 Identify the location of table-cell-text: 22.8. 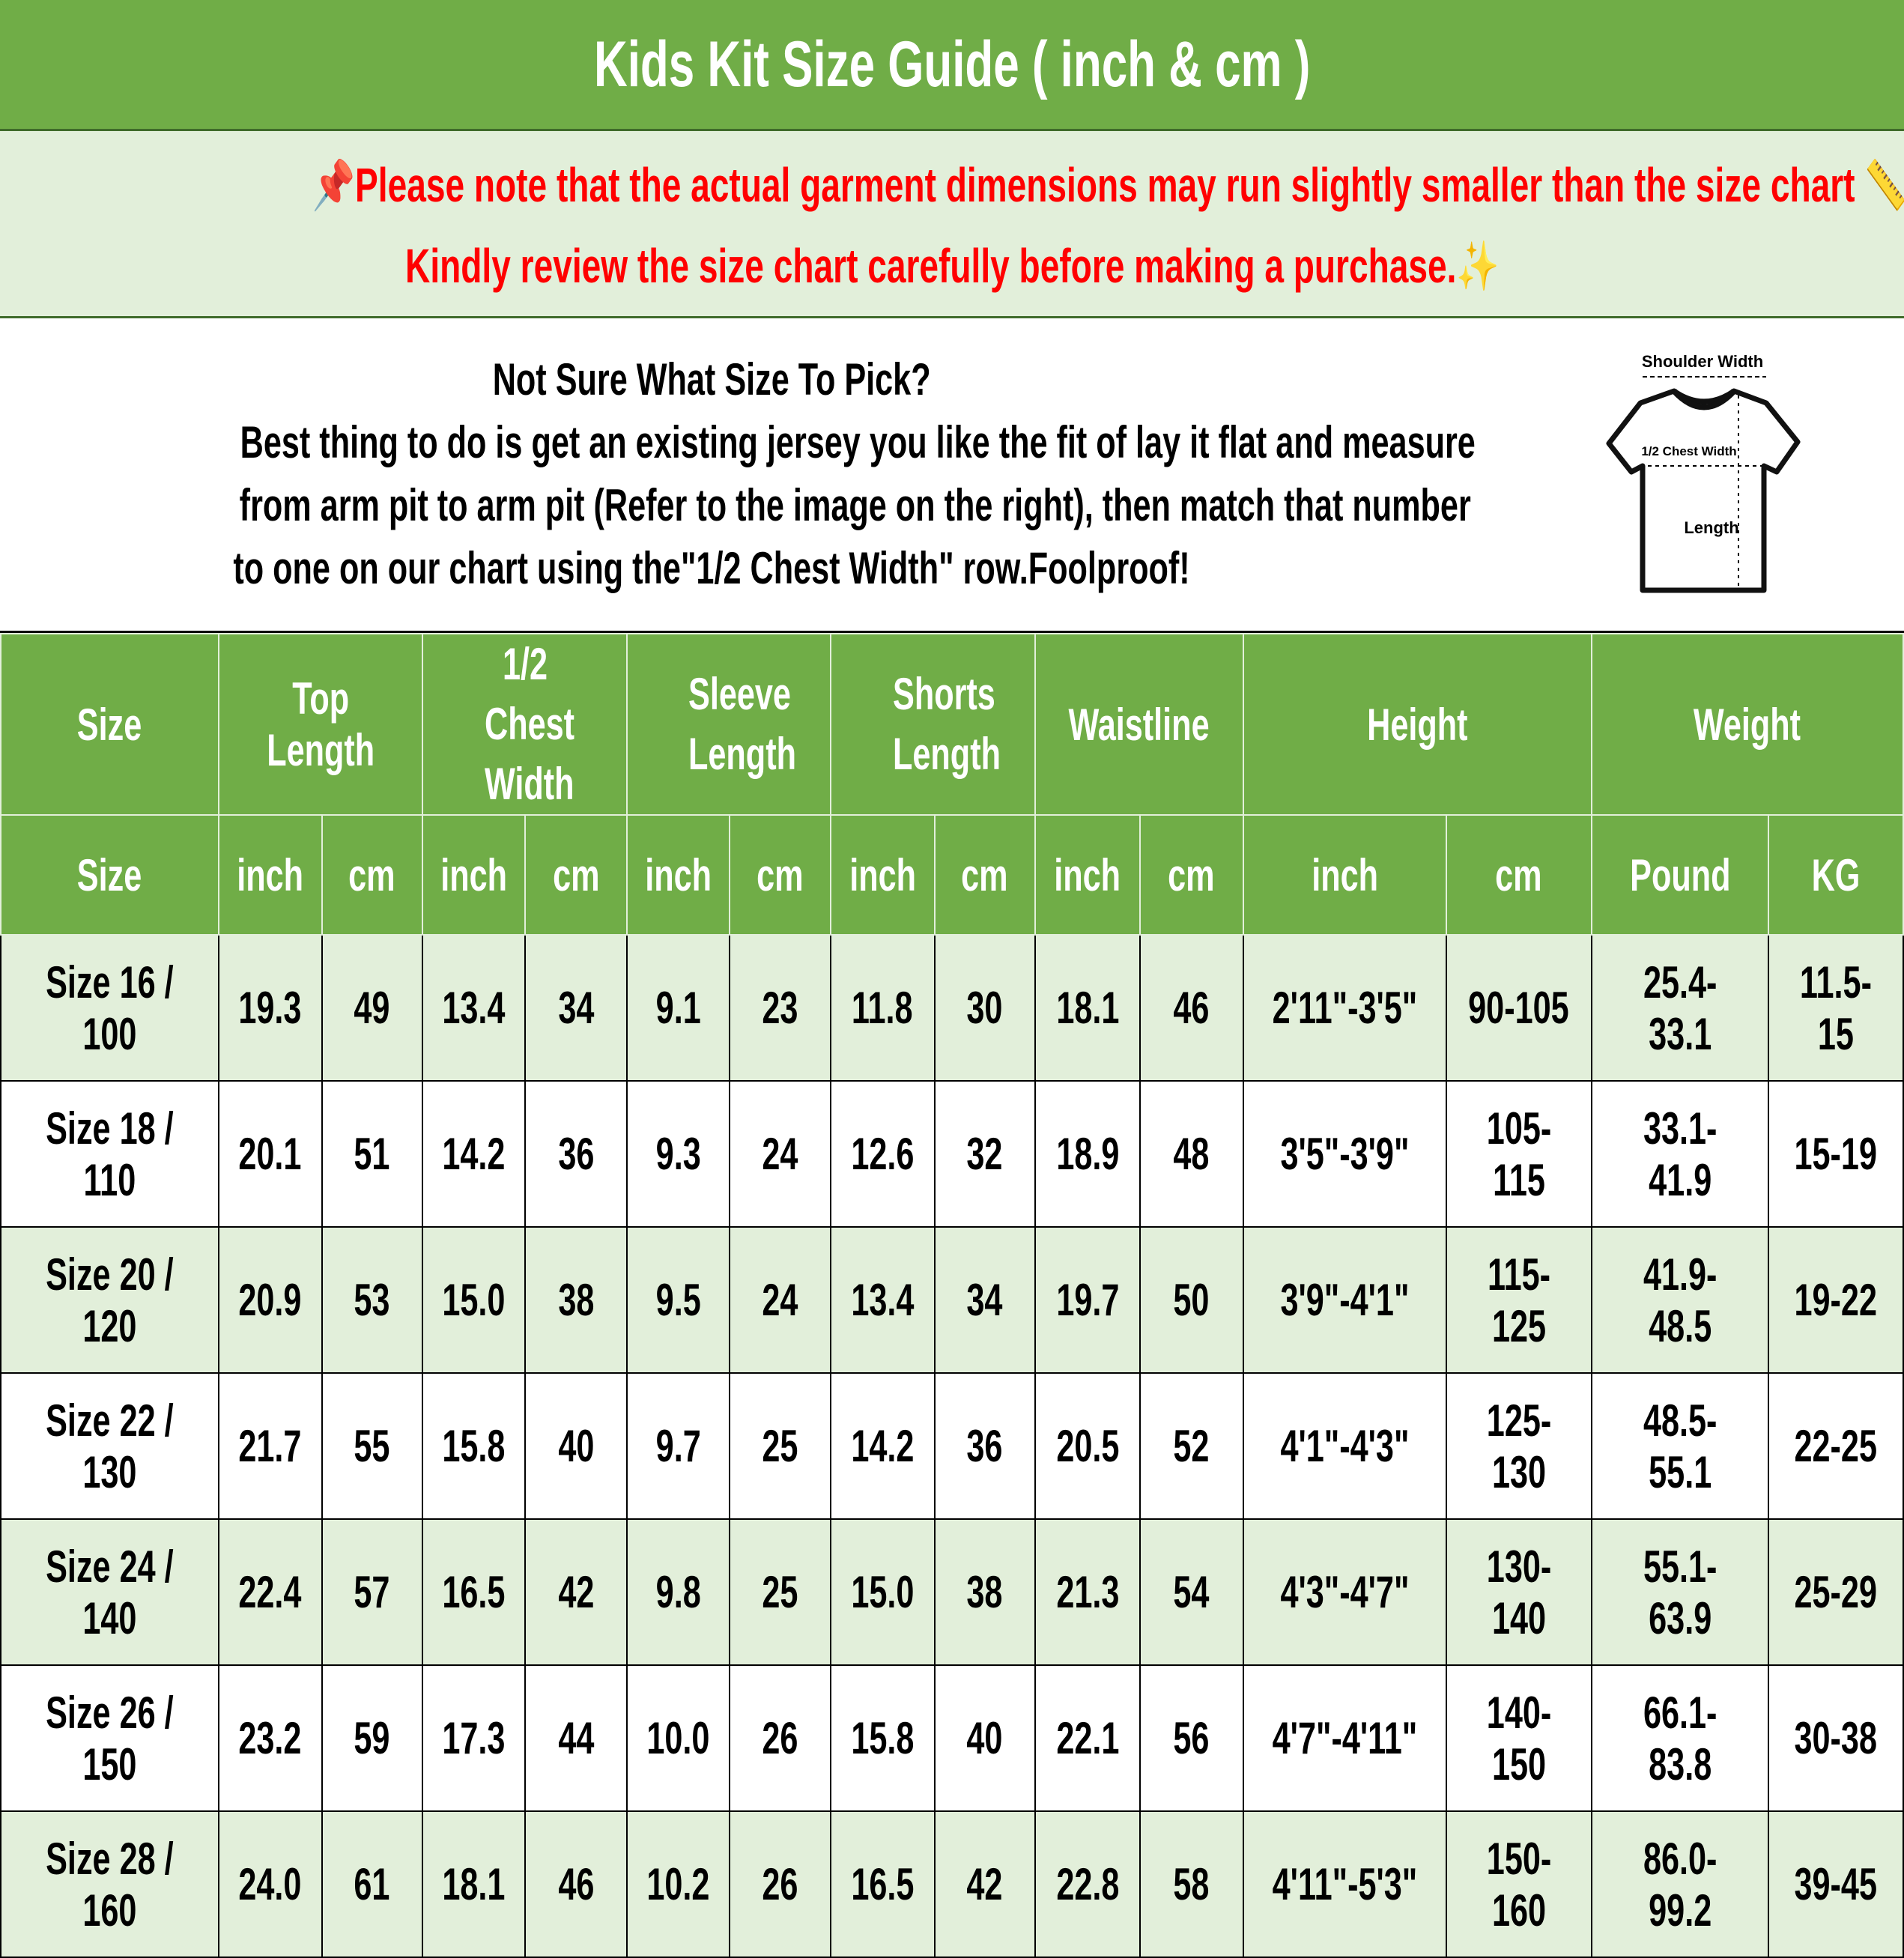
(1087, 1884).